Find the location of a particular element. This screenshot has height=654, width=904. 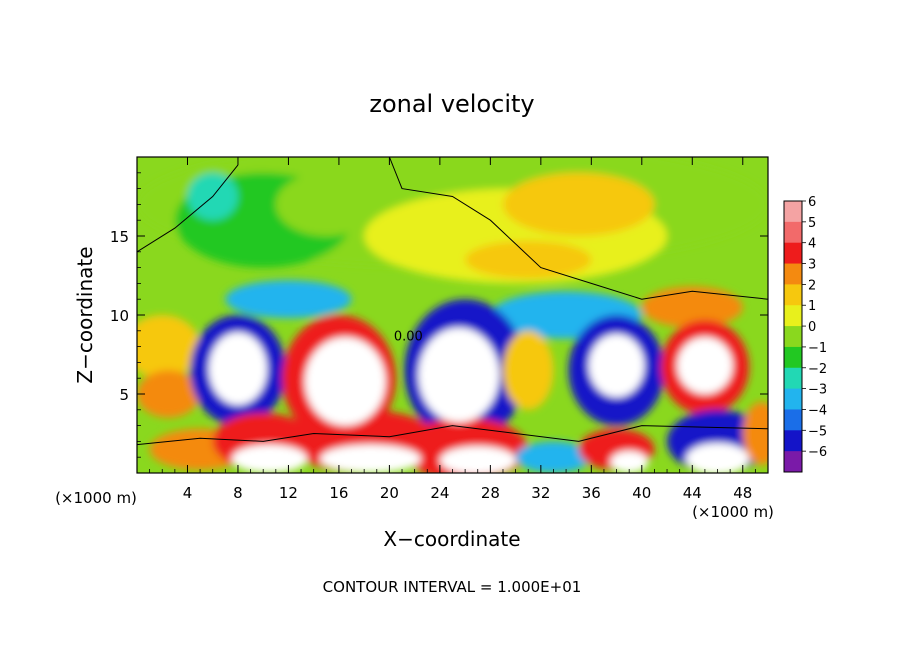

contour-label: 0.00 is located at coordinates (408, 336).